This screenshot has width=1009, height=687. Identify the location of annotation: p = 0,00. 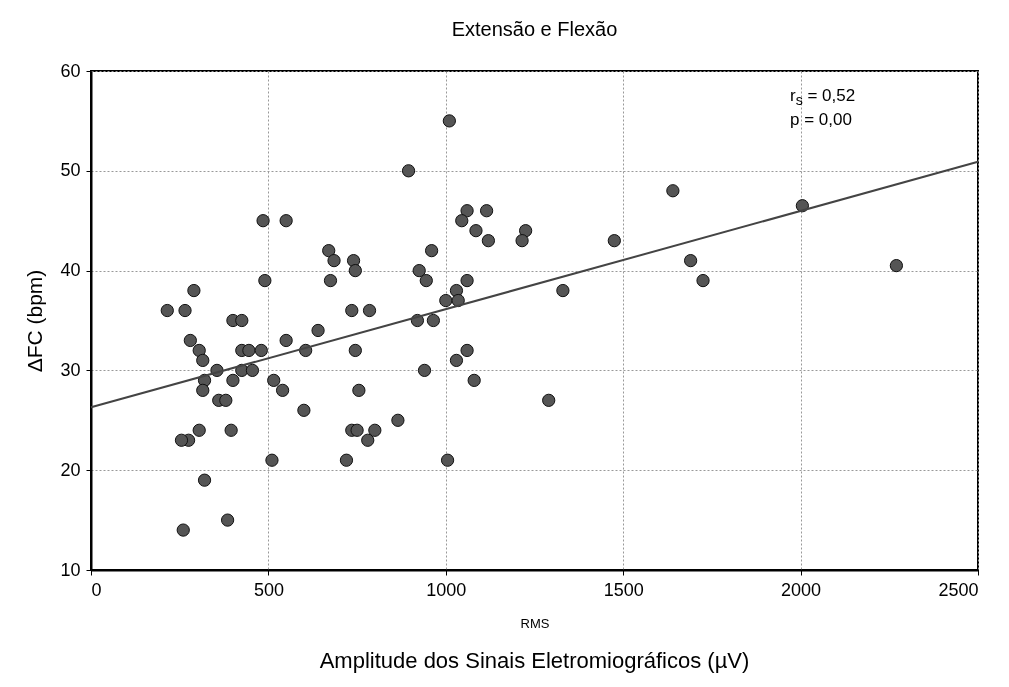
(821, 120).